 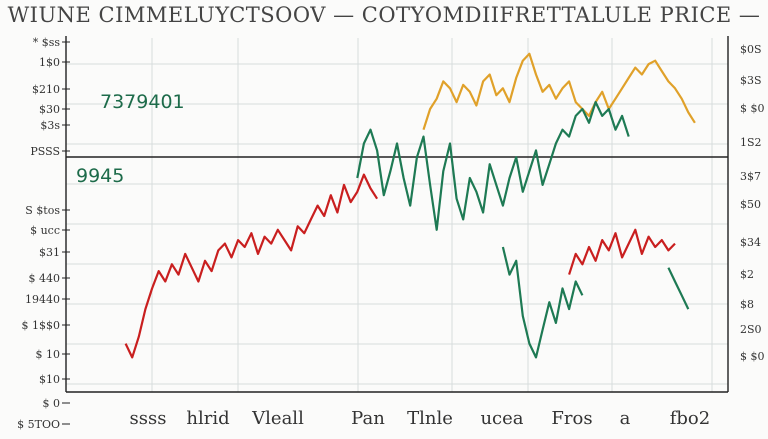 I want to click on x-tick-label: a, so click(x=625, y=418).